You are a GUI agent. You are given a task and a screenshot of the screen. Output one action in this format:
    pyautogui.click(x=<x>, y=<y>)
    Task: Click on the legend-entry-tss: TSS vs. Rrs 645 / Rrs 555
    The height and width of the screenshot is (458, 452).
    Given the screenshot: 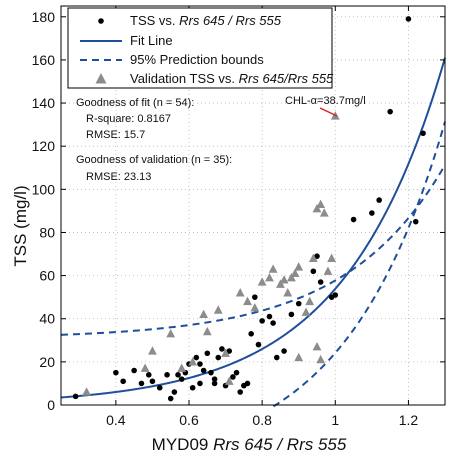 What is the action you would take?
    pyautogui.click(x=206, y=20)
    